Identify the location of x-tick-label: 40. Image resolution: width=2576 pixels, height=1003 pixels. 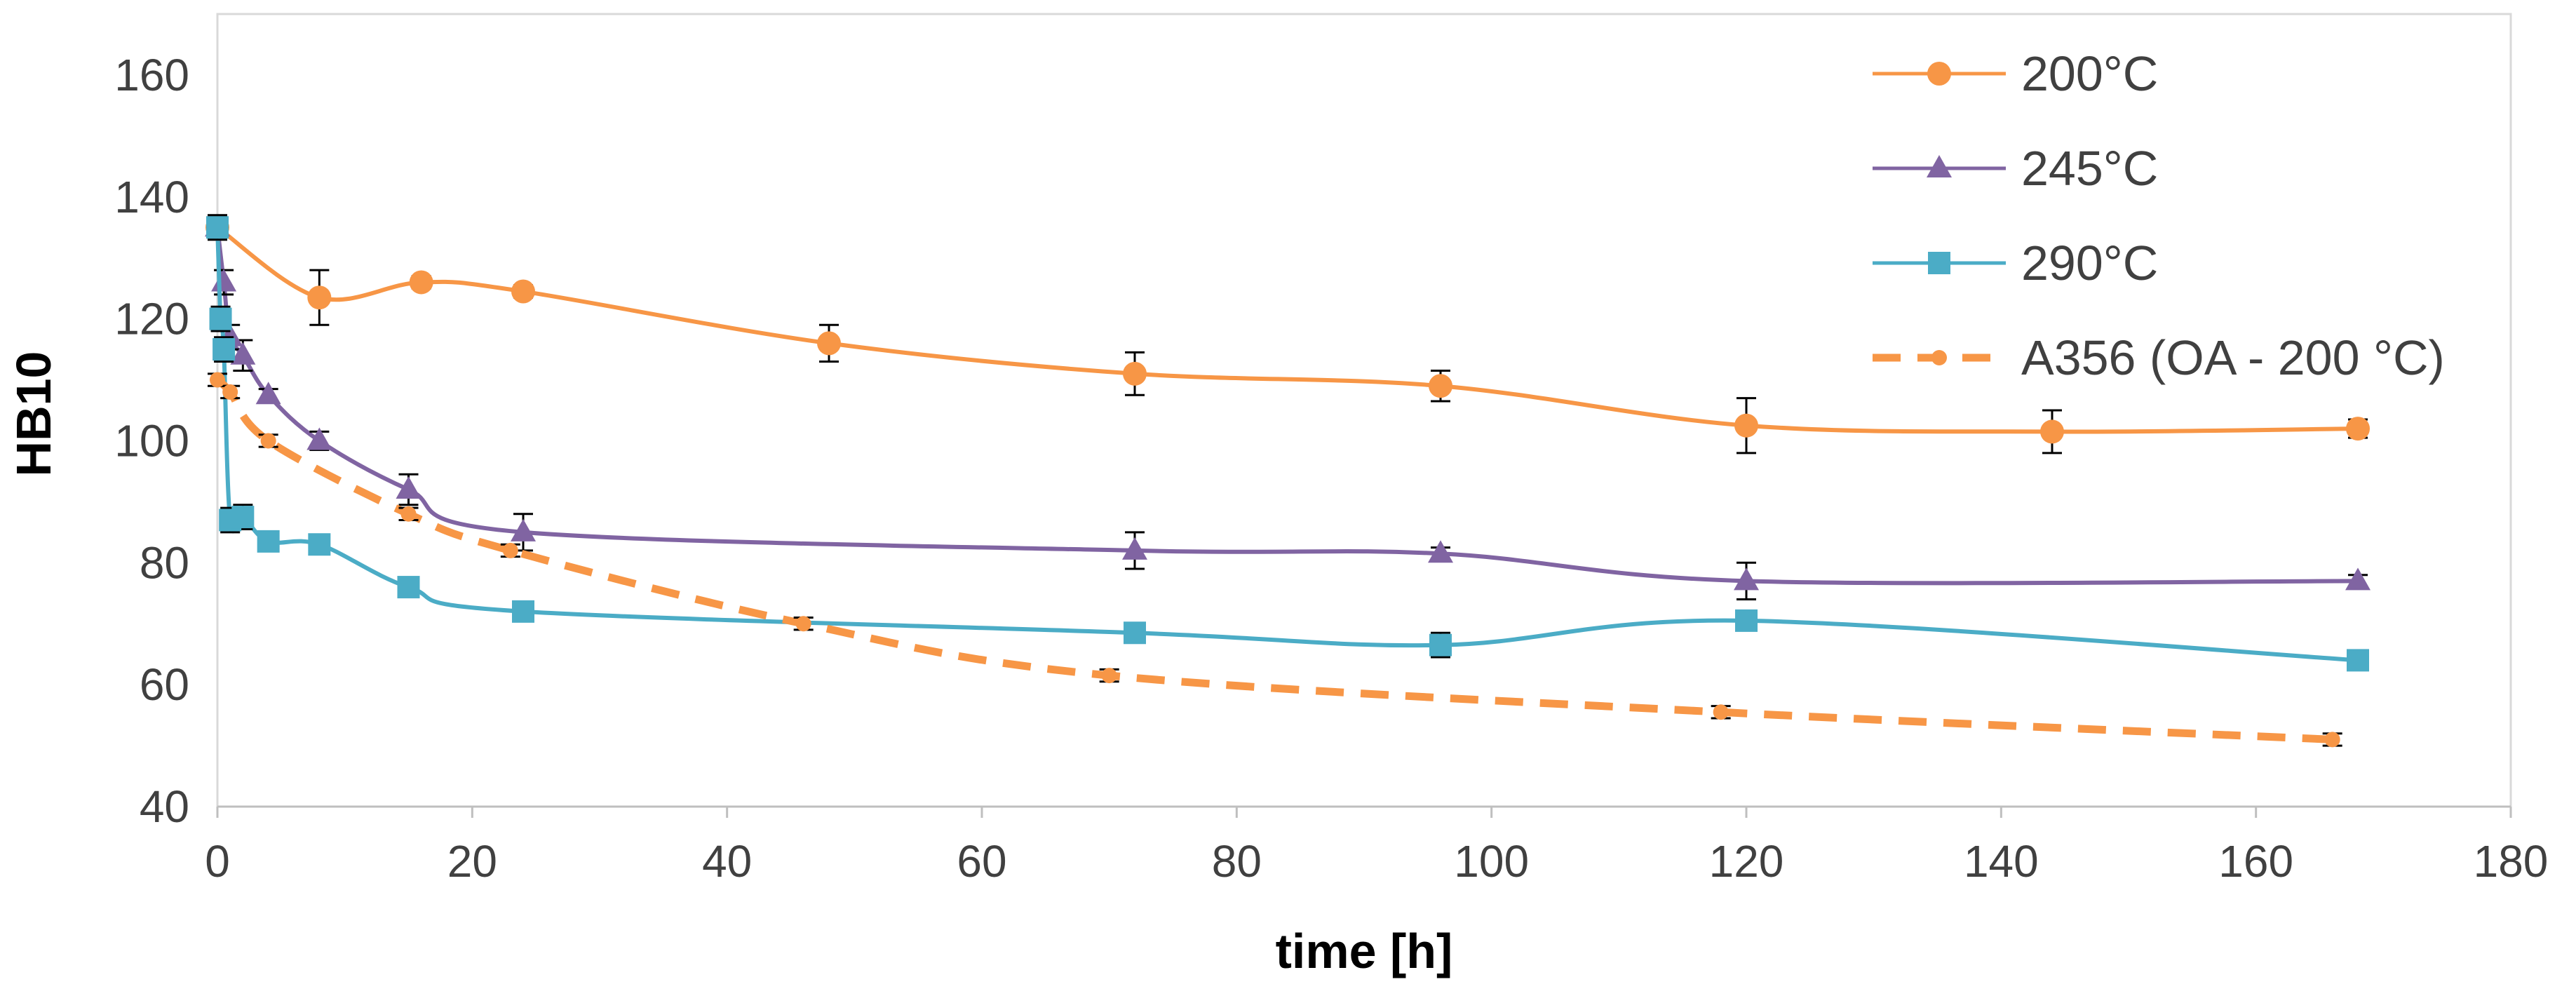
(727, 862).